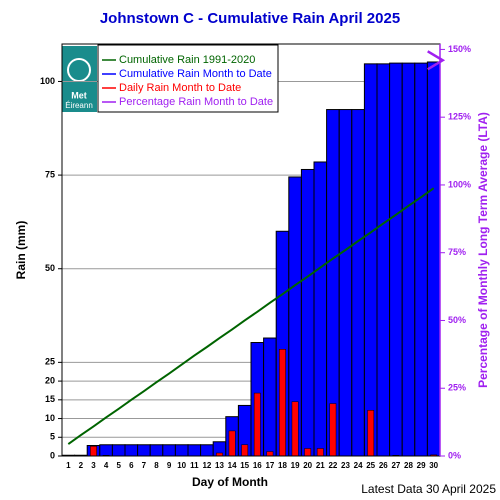 This screenshot has width=500, height=500. Describe the element at coordinates (459, 184) in the screenshot. I see `y2-tick-label: 100%` at that location.